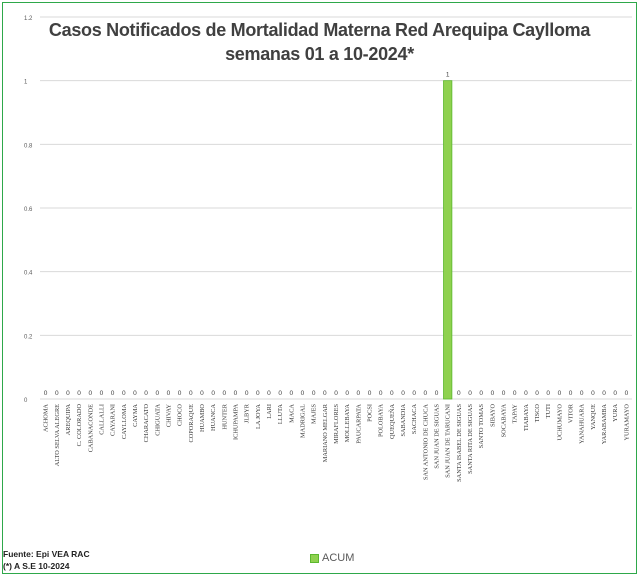  Describe the element at coordinates (571, 413) in the screenshot. I see `x-tick-label: VITOR` at that location.